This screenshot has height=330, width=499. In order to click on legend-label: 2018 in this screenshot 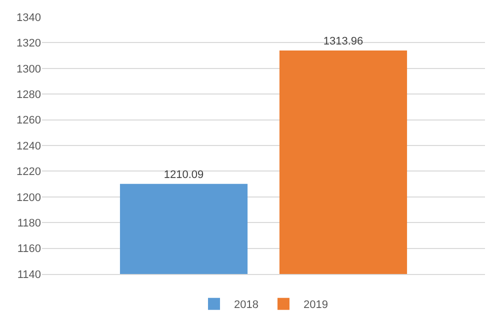, I will do `click(246, 305)`.